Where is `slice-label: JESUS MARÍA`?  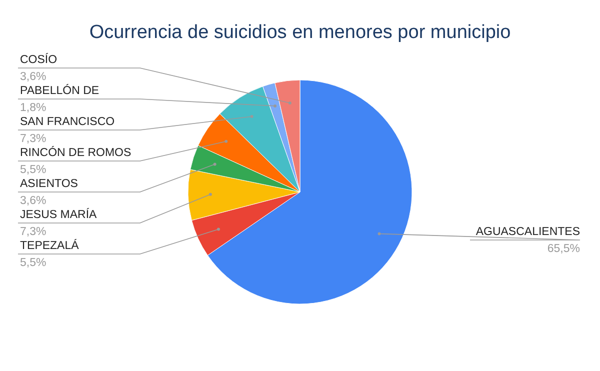 slice-label: JESUS MARÍA is located at coordinates (59, 214).